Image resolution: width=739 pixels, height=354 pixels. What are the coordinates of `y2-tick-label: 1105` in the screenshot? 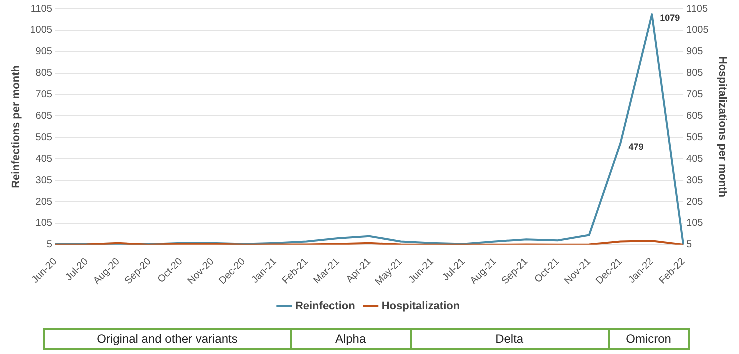 It's located at (697, 9).